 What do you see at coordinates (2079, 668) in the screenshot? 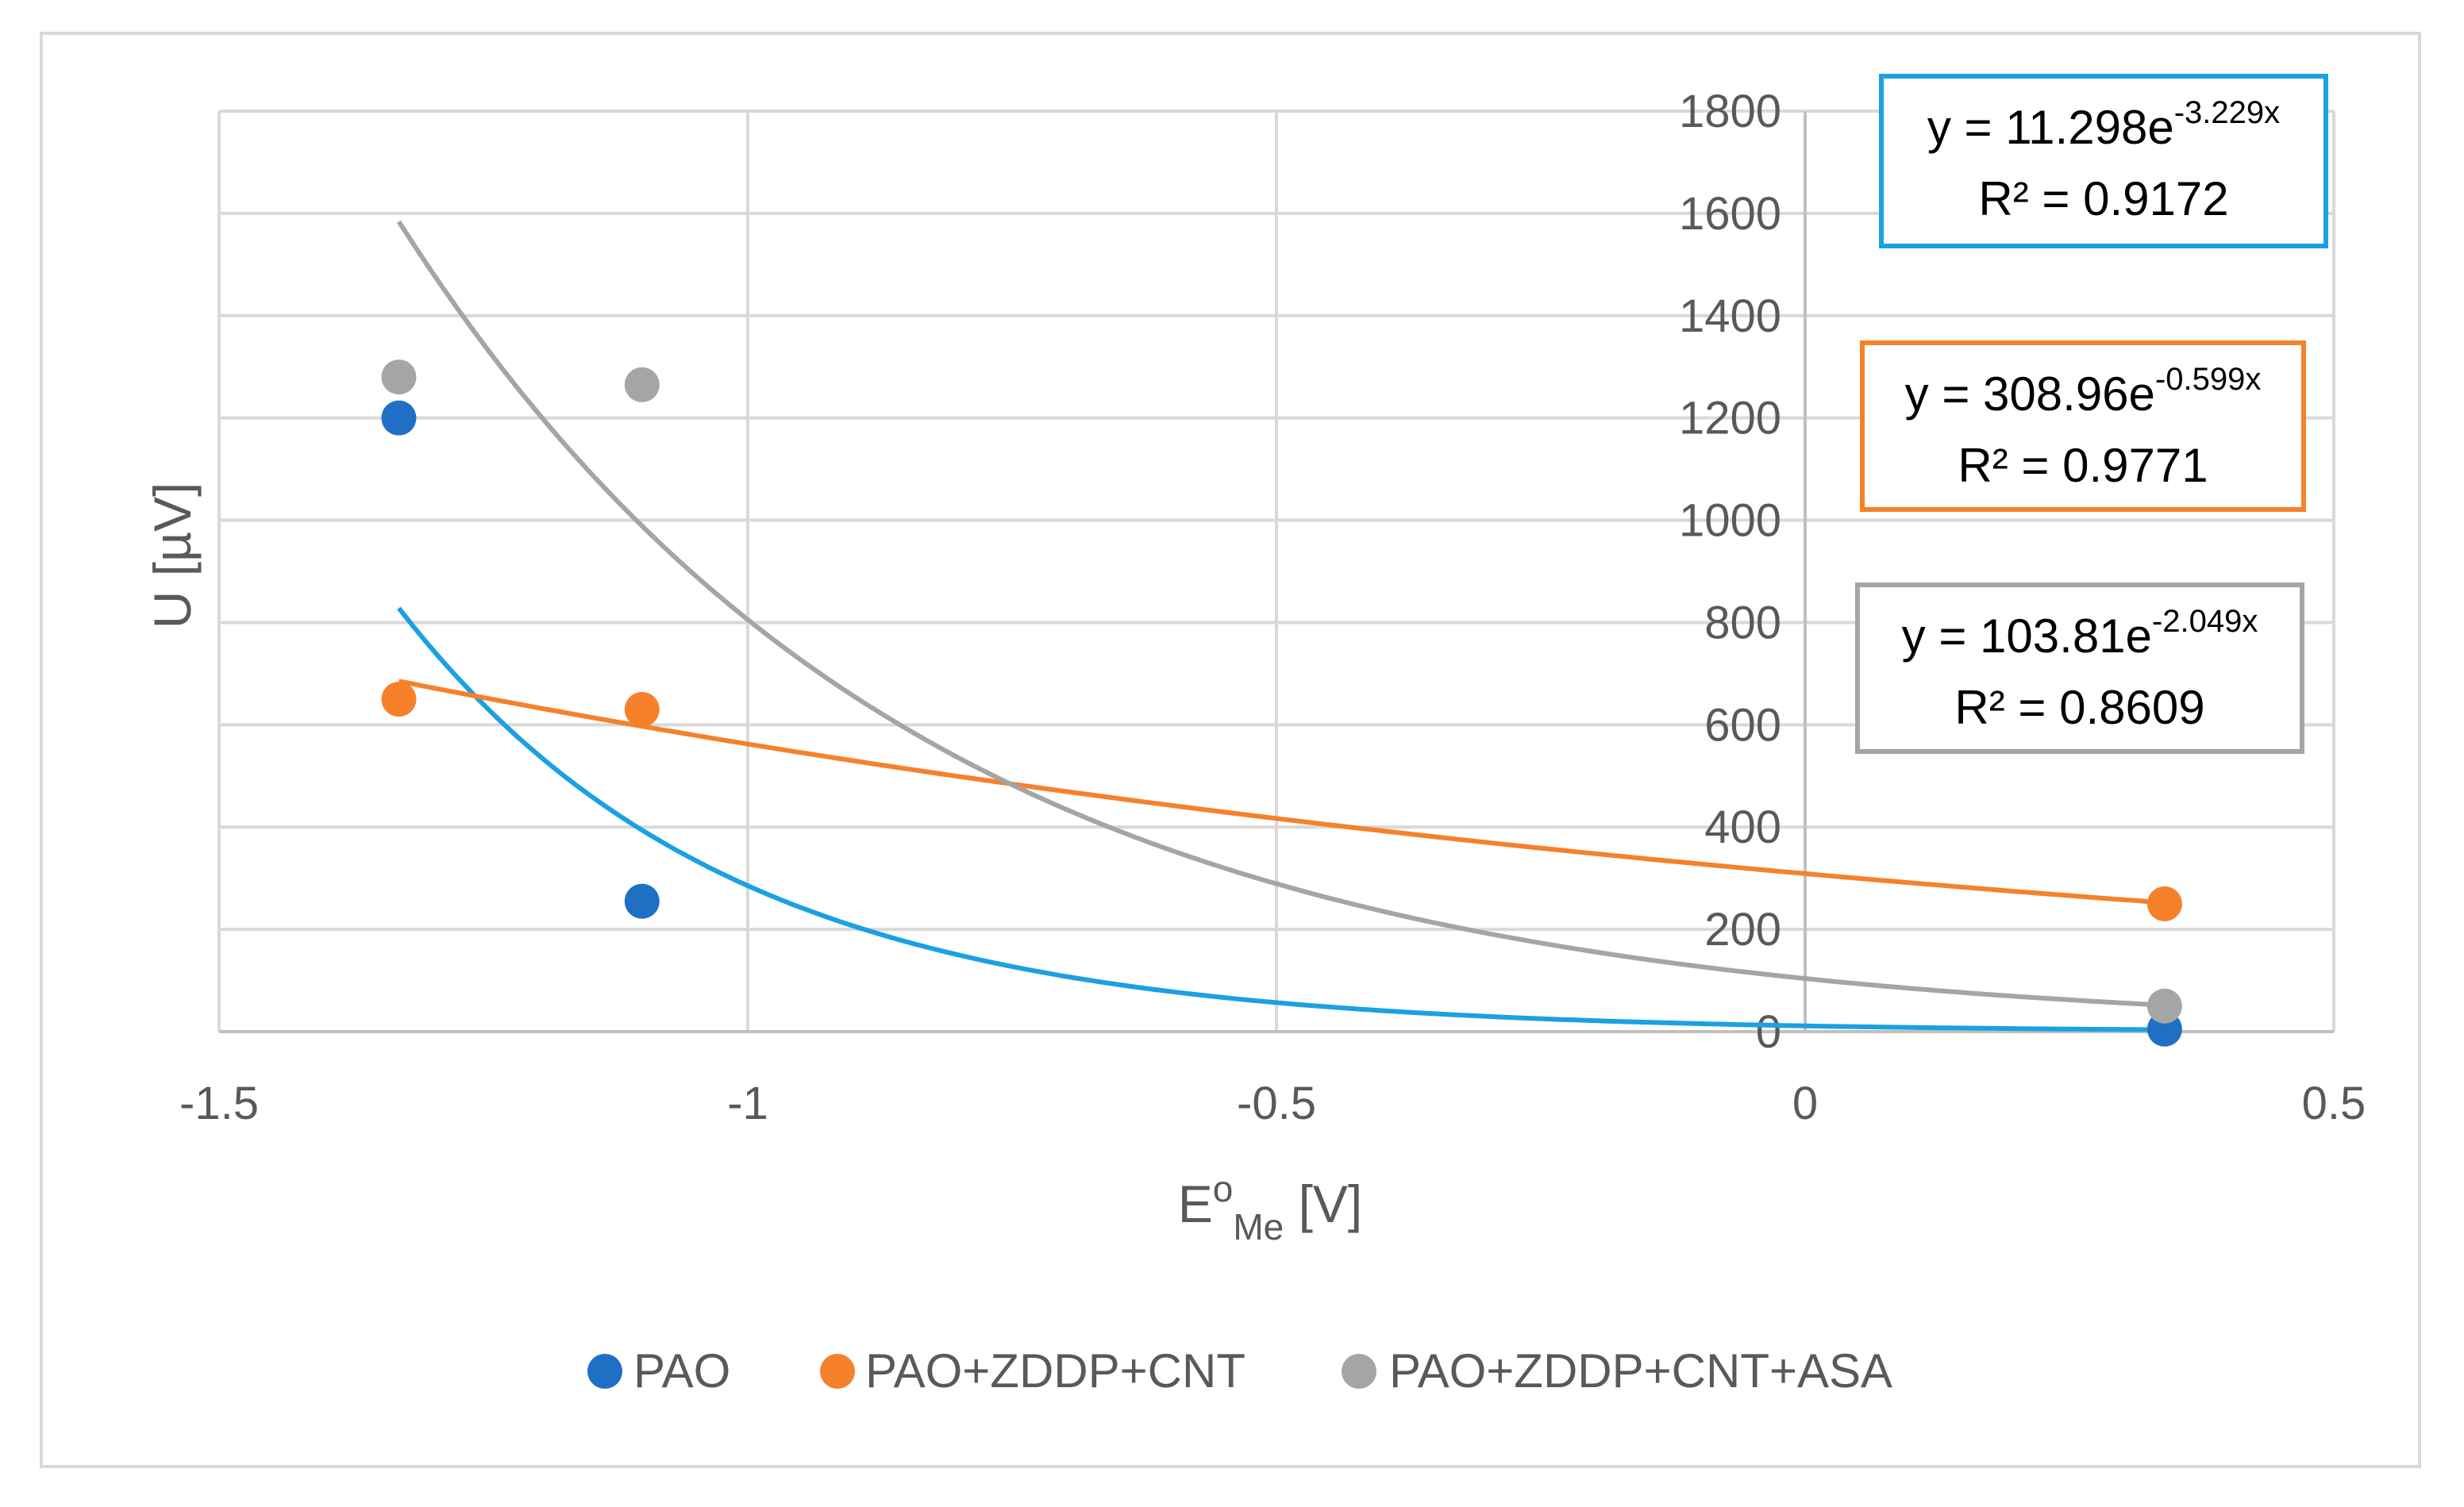
I see `equation-box-2: y = 103.81e-2.049x R² = 0.8609` at bounding box center [2079, 668].